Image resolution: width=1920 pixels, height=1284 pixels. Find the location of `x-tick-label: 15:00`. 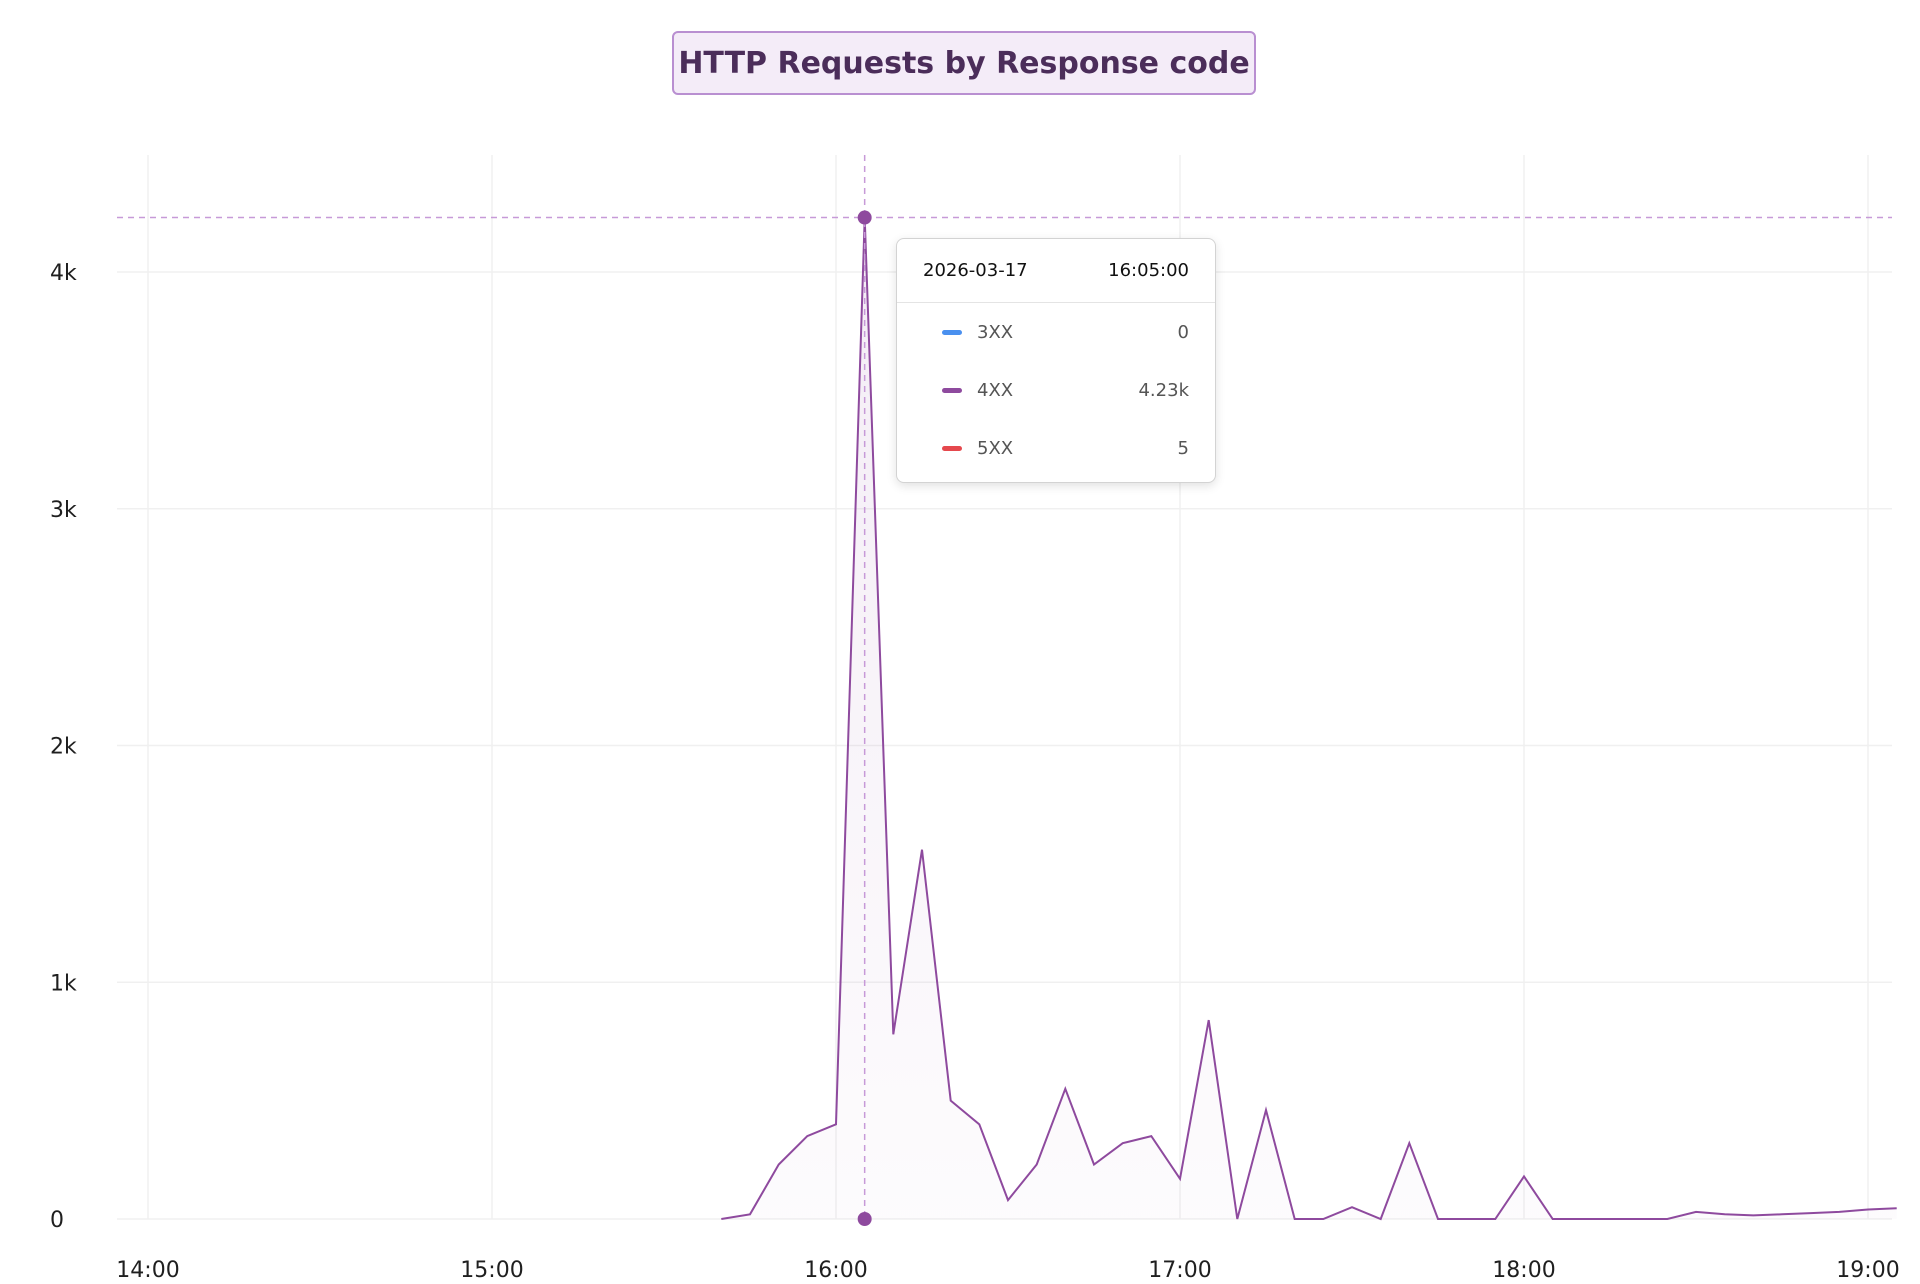

x-tick-label: 15:00 is located at coordinates (491, 1270).